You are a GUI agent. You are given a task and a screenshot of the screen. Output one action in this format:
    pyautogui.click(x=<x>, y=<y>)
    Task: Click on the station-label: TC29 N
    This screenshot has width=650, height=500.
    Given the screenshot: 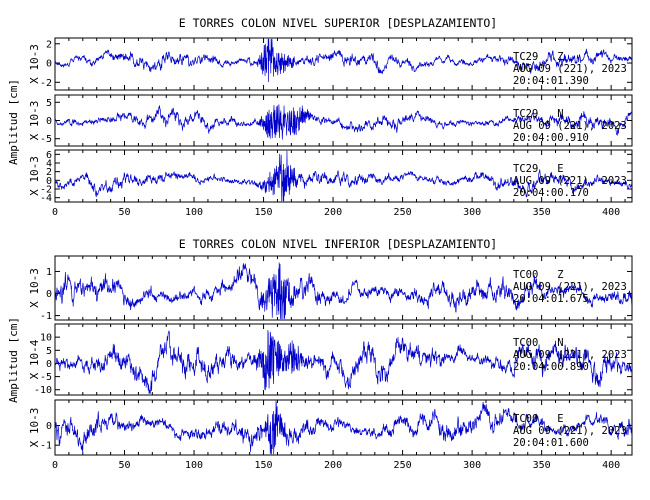 What is the action you would take?
    pyautogui.click(x=538, y=114)
    